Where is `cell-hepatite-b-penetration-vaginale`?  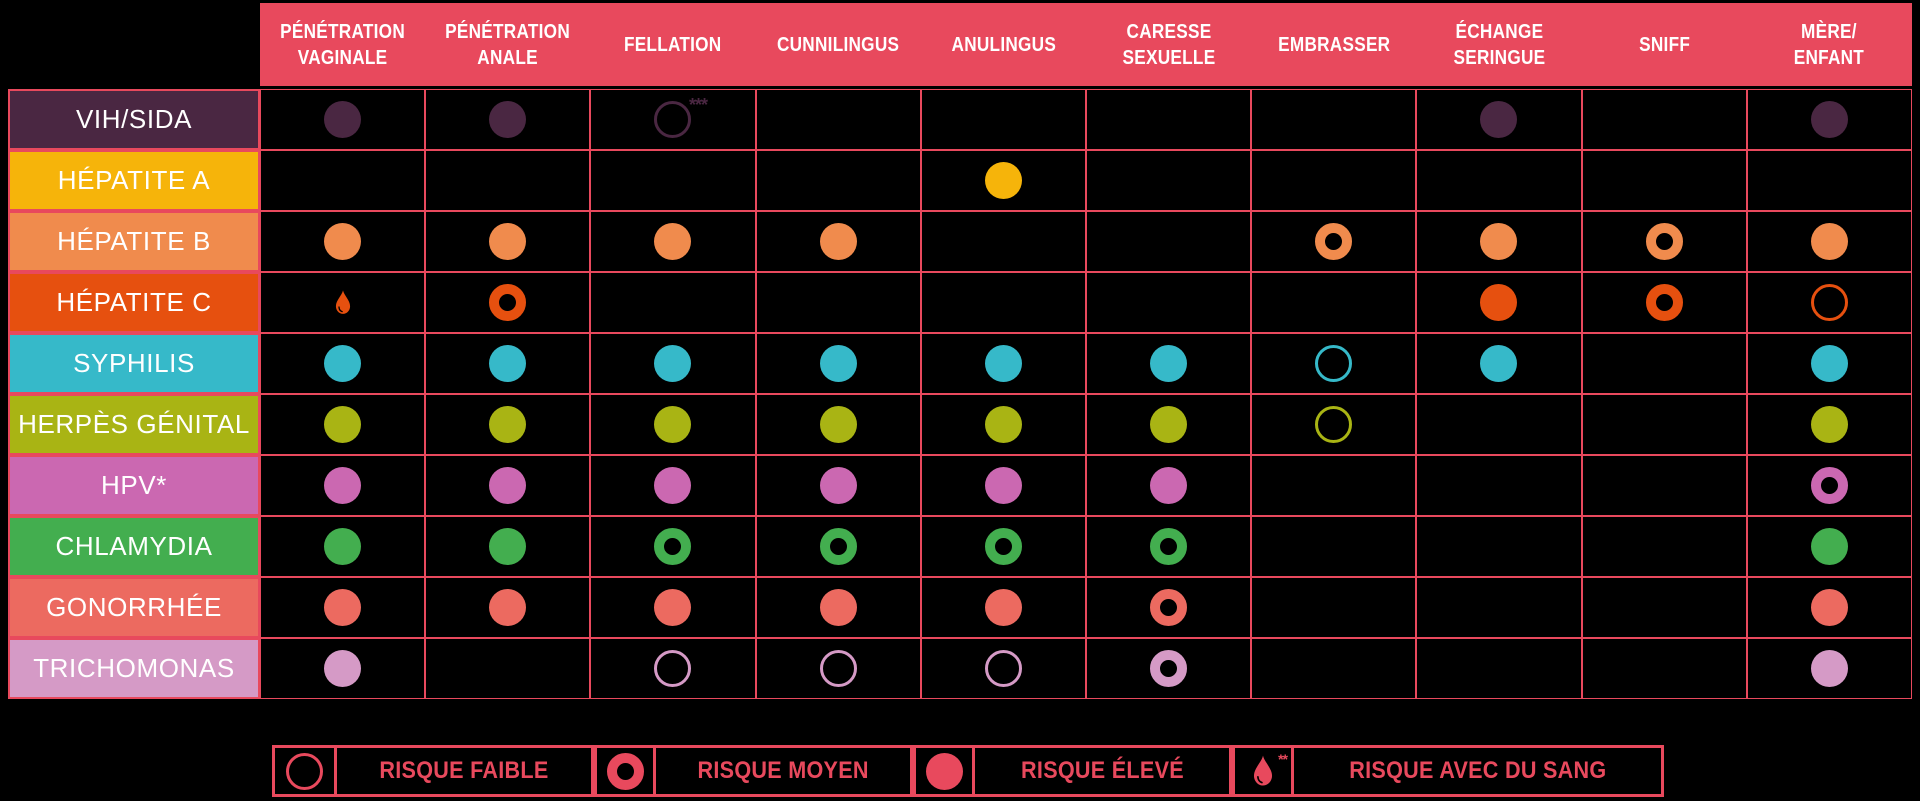 cell-hepatite-b-penetration-vaginale is located at coordinates (343, 241).